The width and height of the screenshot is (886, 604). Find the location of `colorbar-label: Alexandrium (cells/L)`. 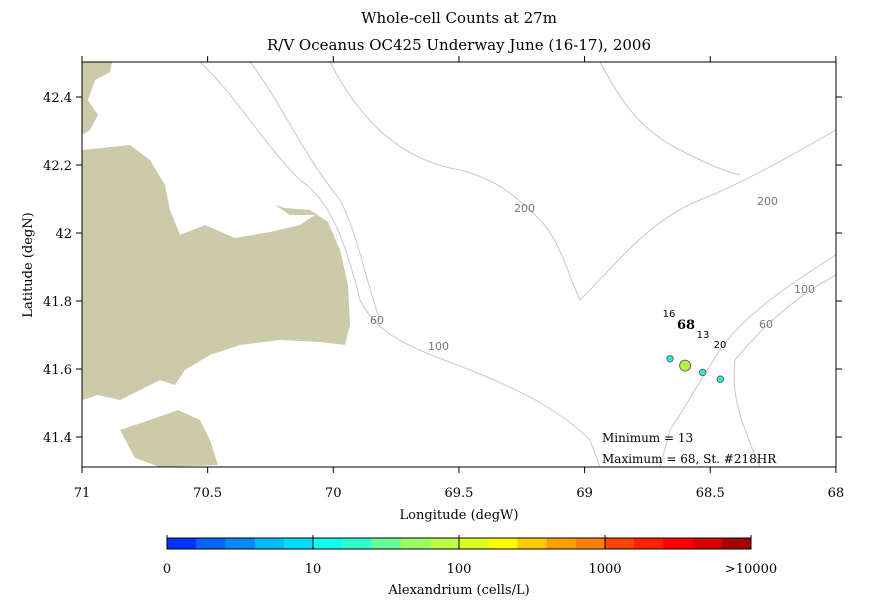

colorbar-label: Alexandrium (cells/L) is located at coordinates (458, 590).